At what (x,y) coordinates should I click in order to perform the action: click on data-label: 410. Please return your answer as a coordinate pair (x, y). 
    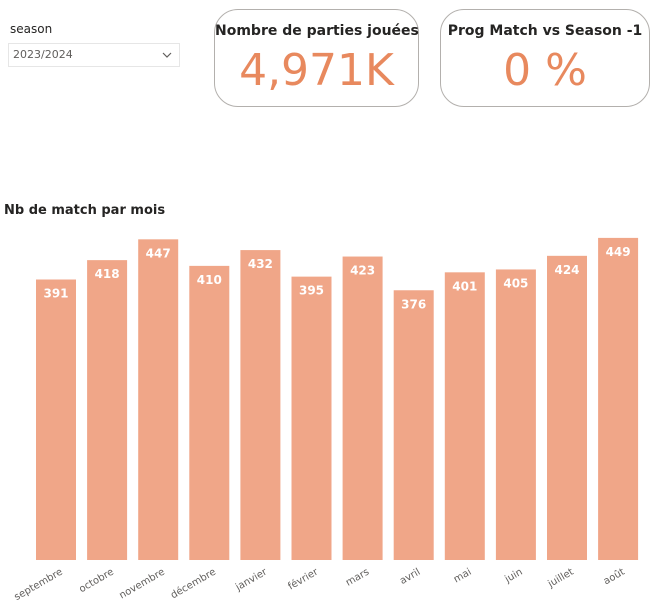
    Looking at the image, I should click on (209, 280).